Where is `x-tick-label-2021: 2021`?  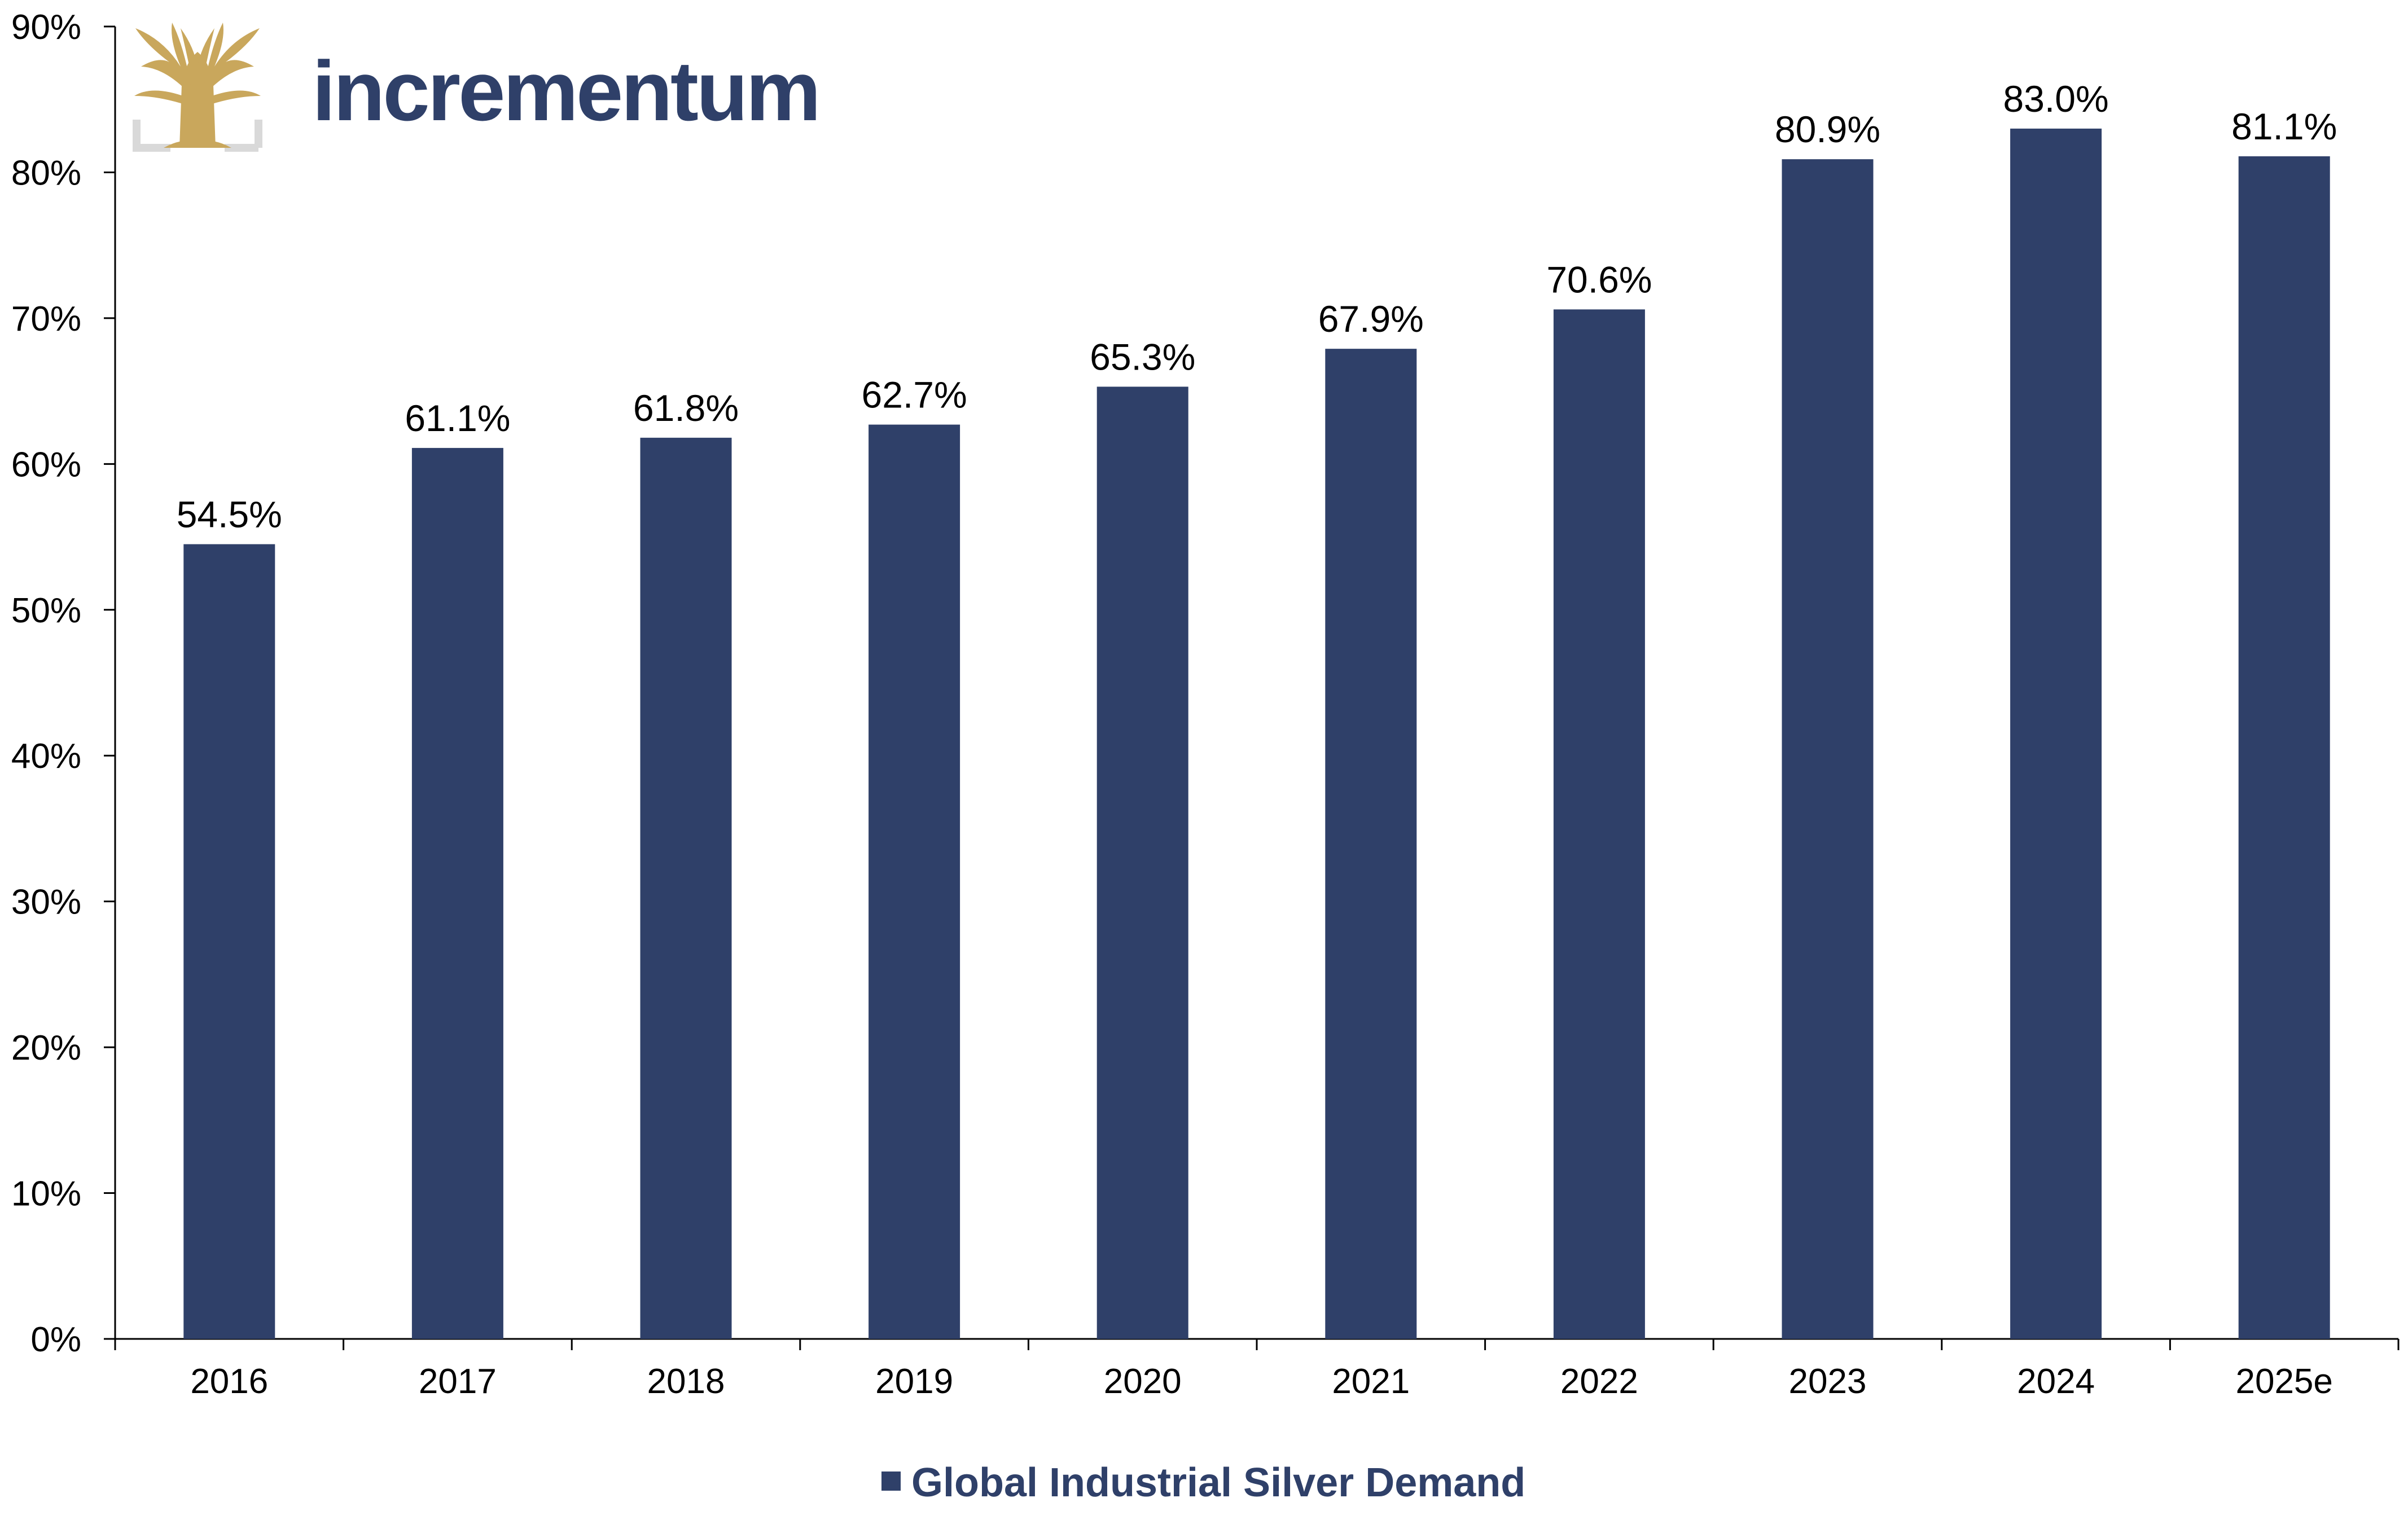 x-tick-label-2021: 2021 is located at coordinates (1371, 1381).